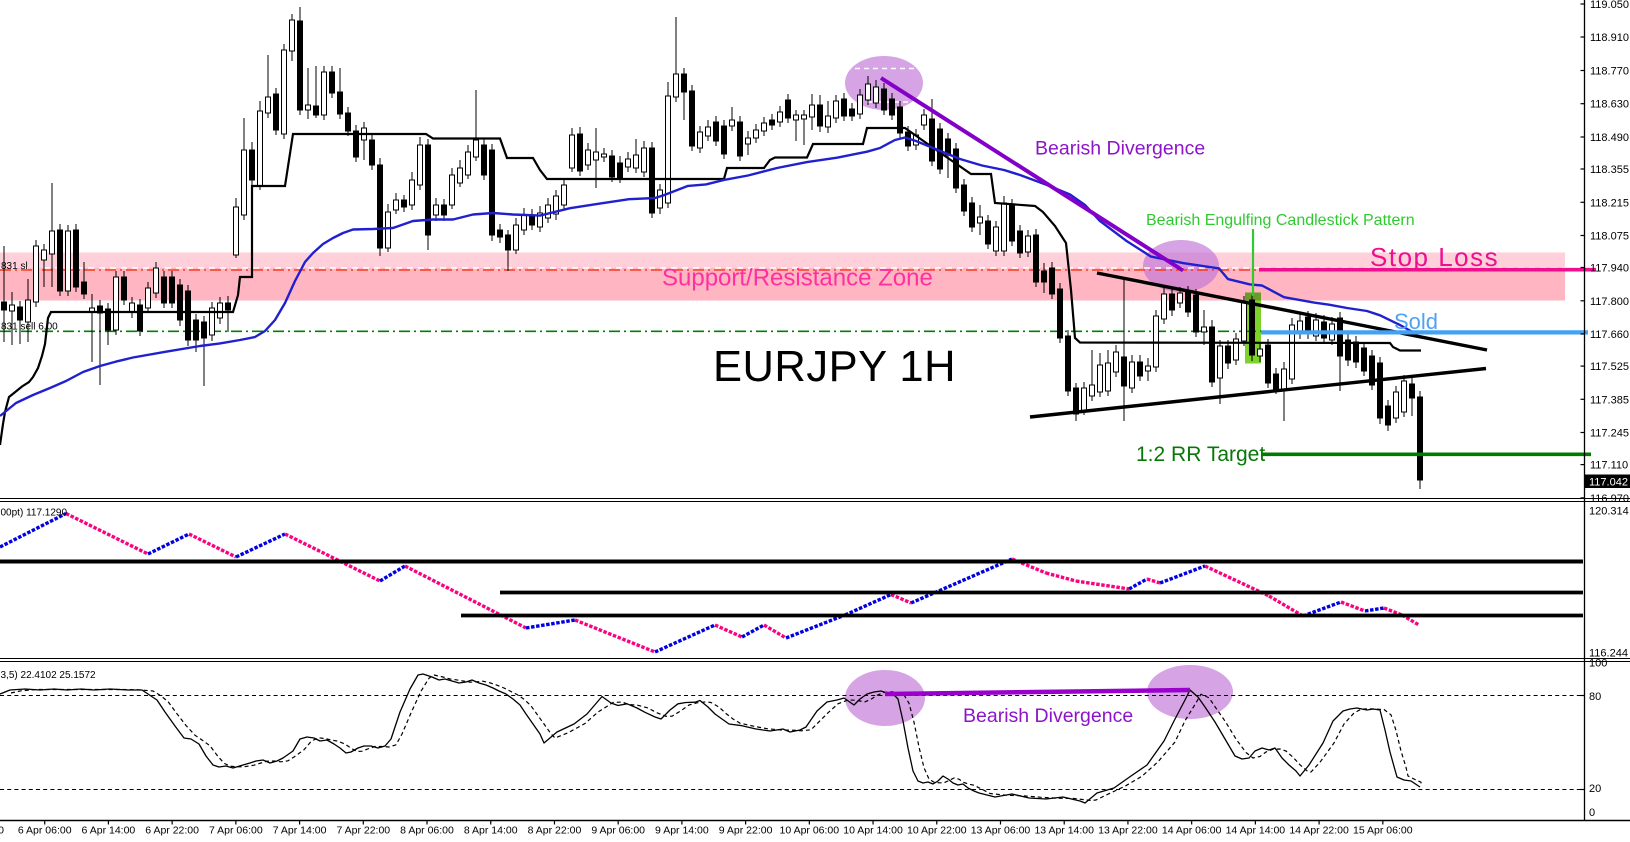 This screenshot has width=1630, height=842. What do you see at coordinates (1609, 170) in the screenshot?
I see `svg-text: 118.355` at bounding box center [1609, 170].